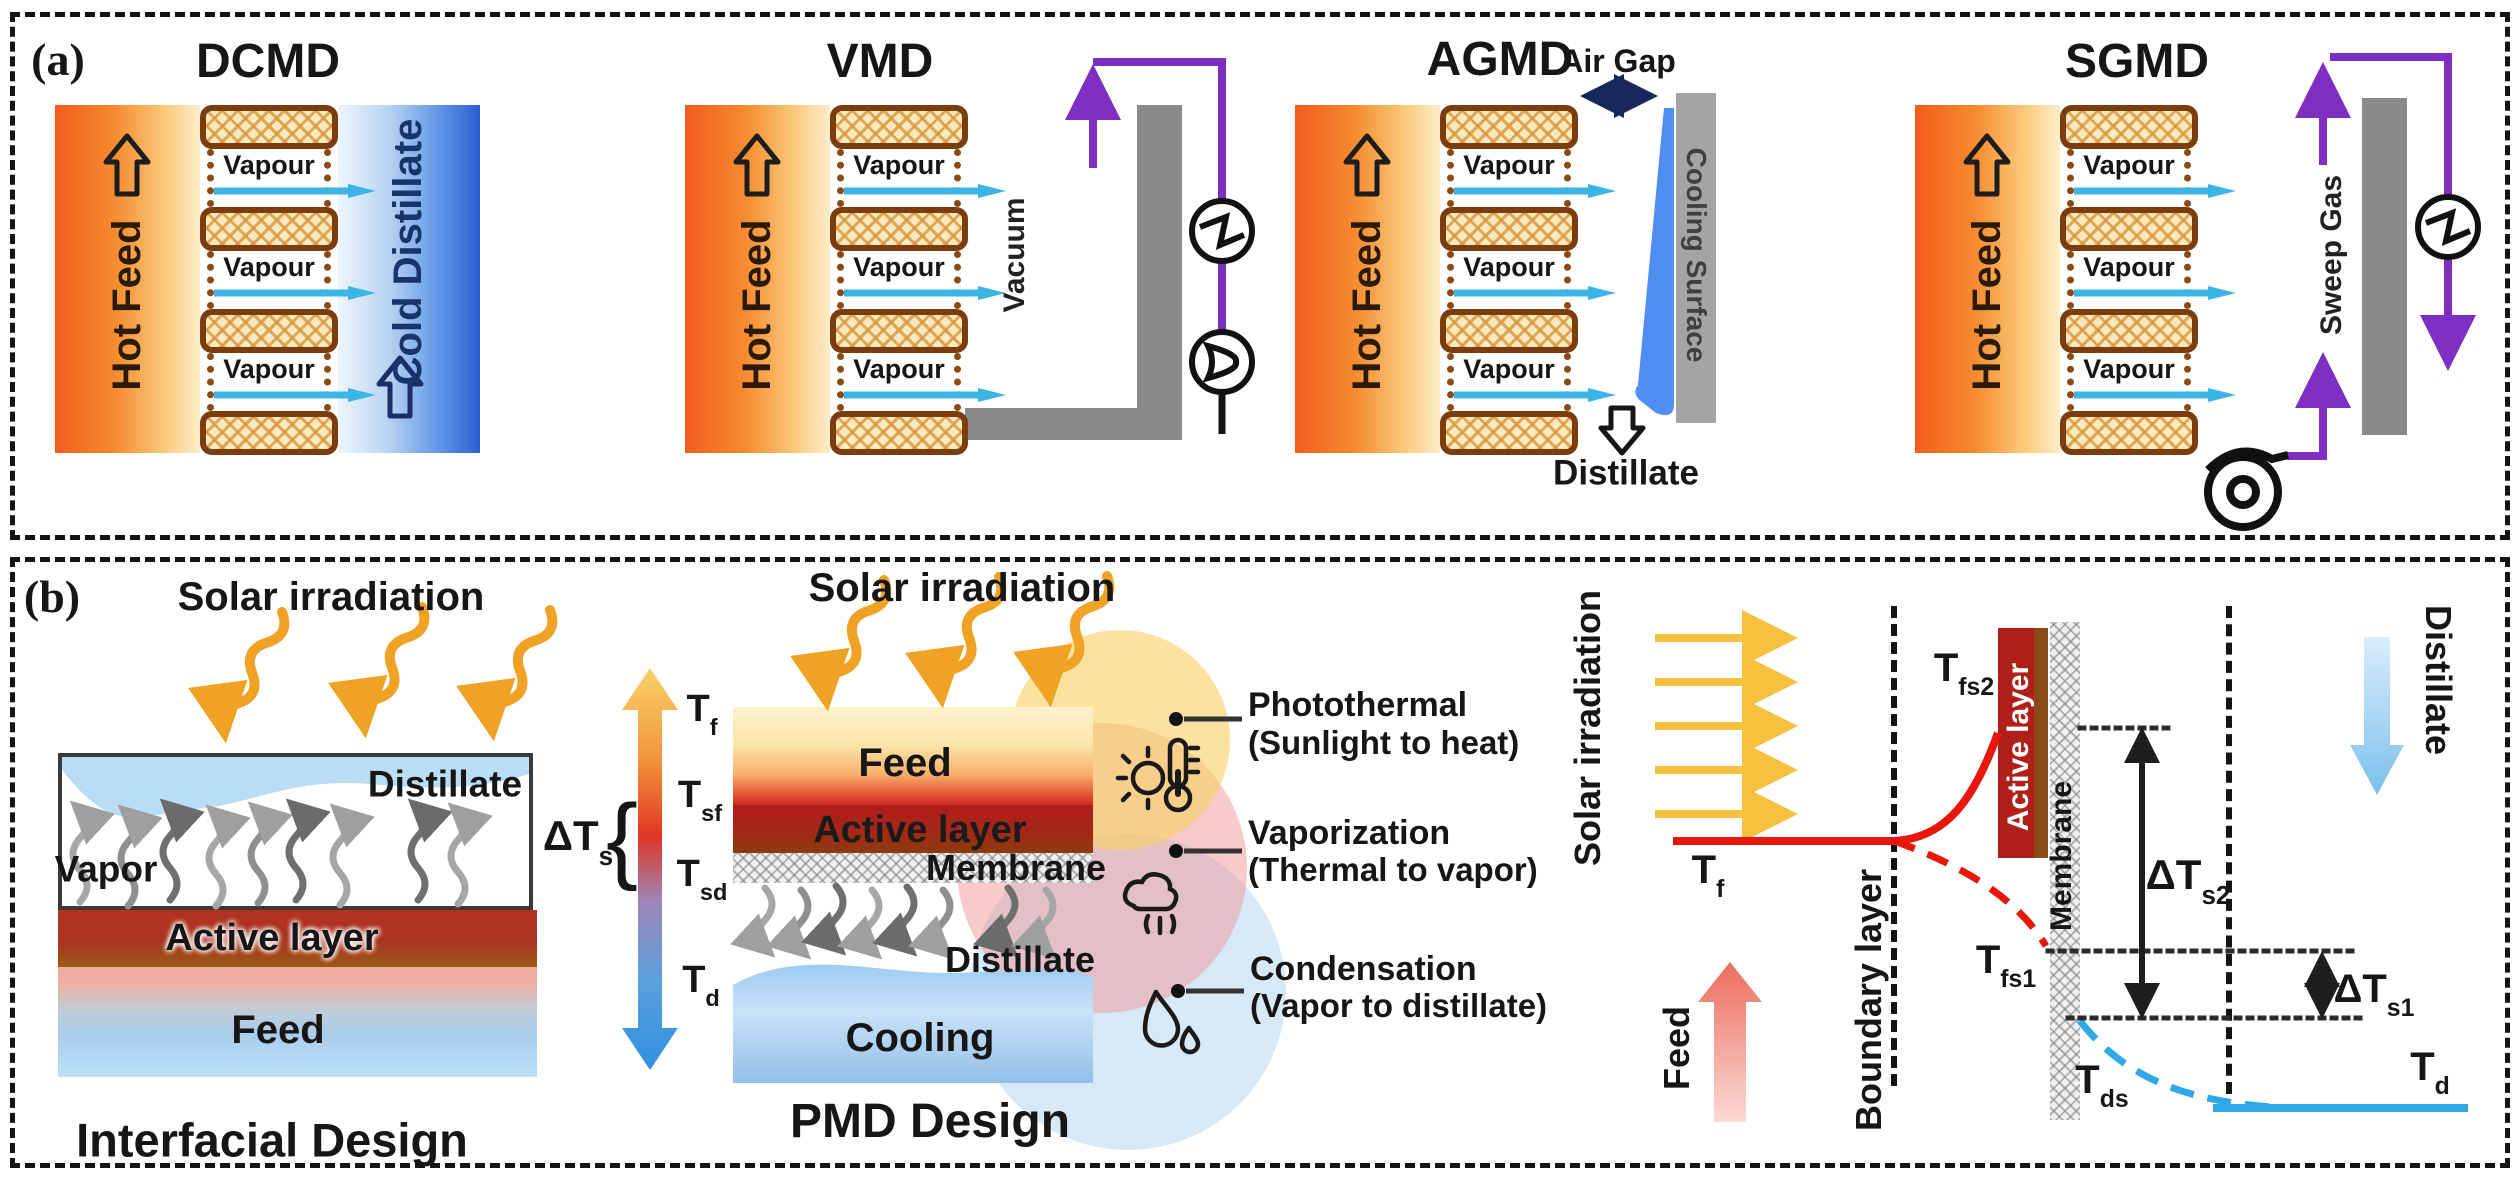  Describe the element at coordinates (1626, 473) in the screenshot. I see `agmd-distillate-label: Distillate` at that location.